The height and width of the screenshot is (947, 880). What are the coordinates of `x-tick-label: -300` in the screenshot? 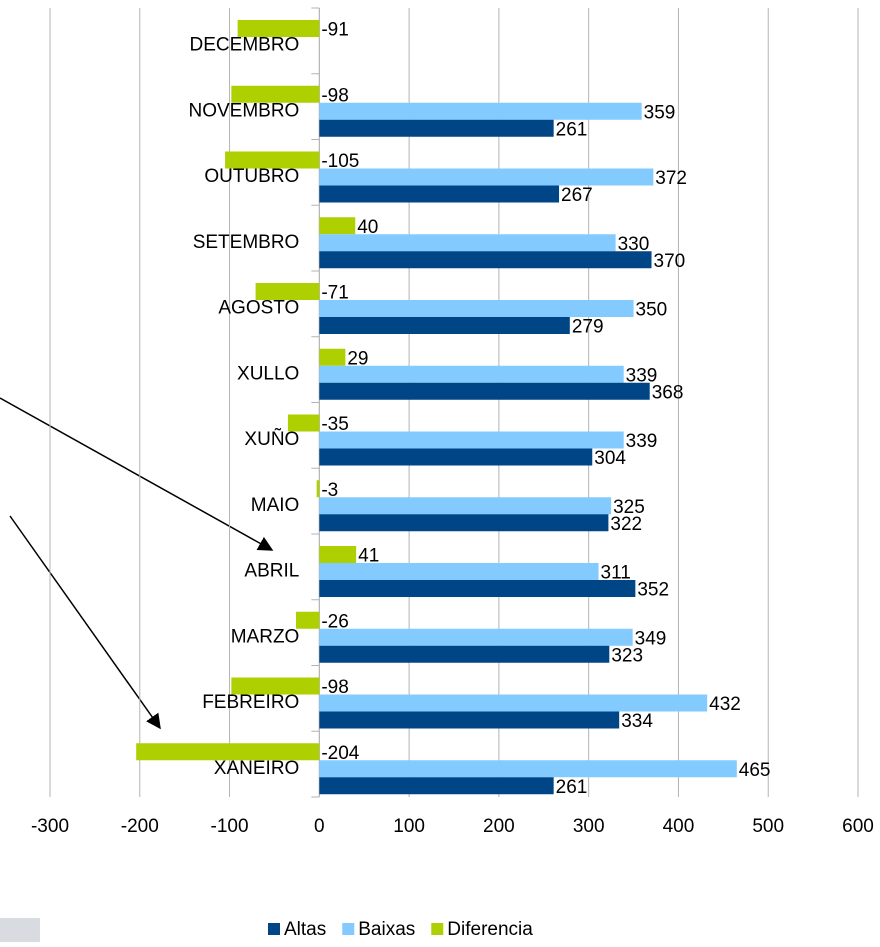 It's located at (50, 826).